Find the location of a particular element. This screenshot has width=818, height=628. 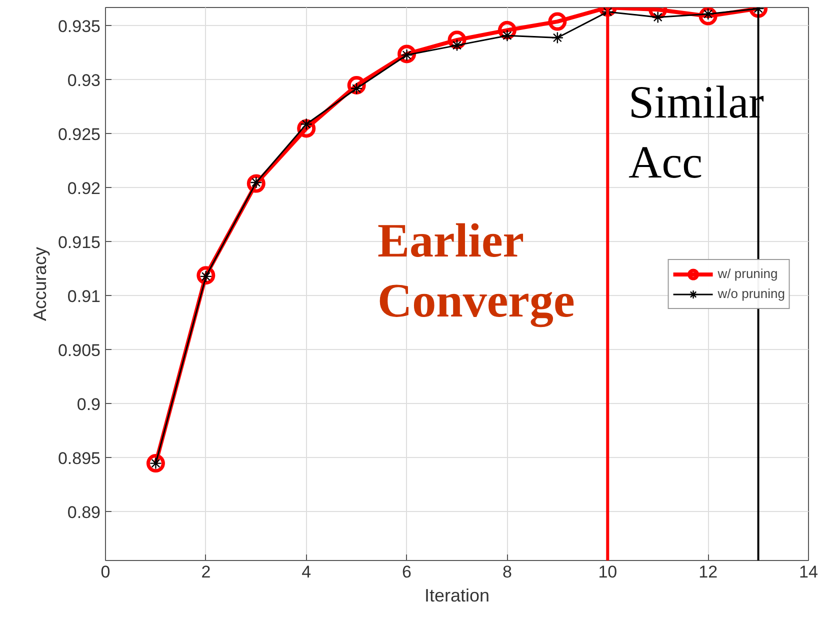

y-tick-label: 0.91 is located at coordinates (84, 296).